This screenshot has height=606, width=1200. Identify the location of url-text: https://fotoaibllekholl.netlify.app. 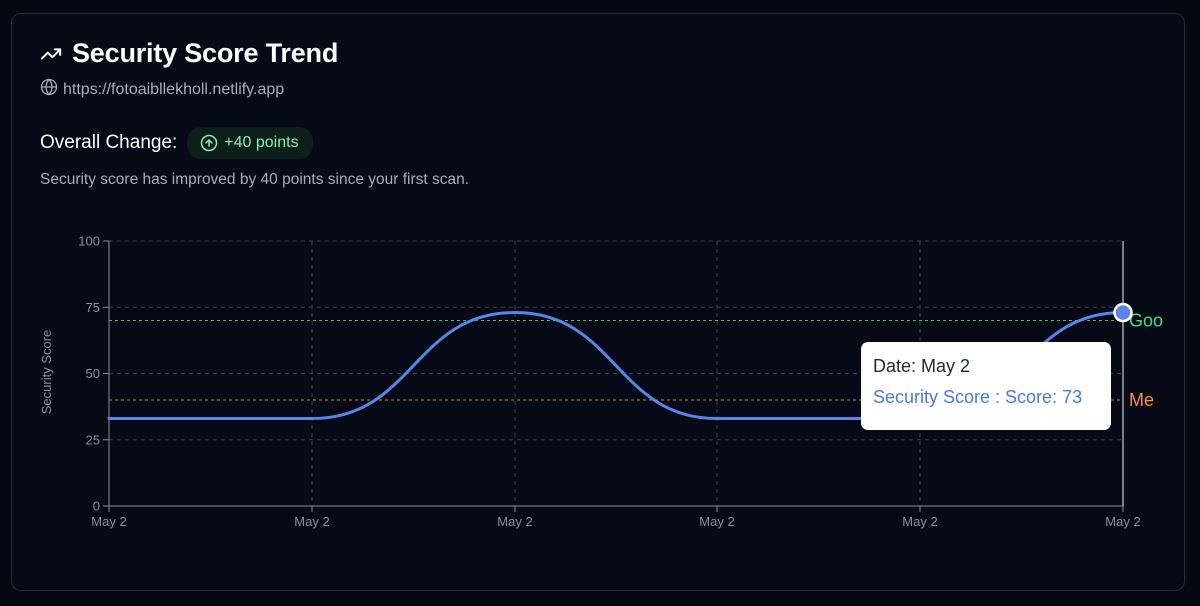
(174, 89).